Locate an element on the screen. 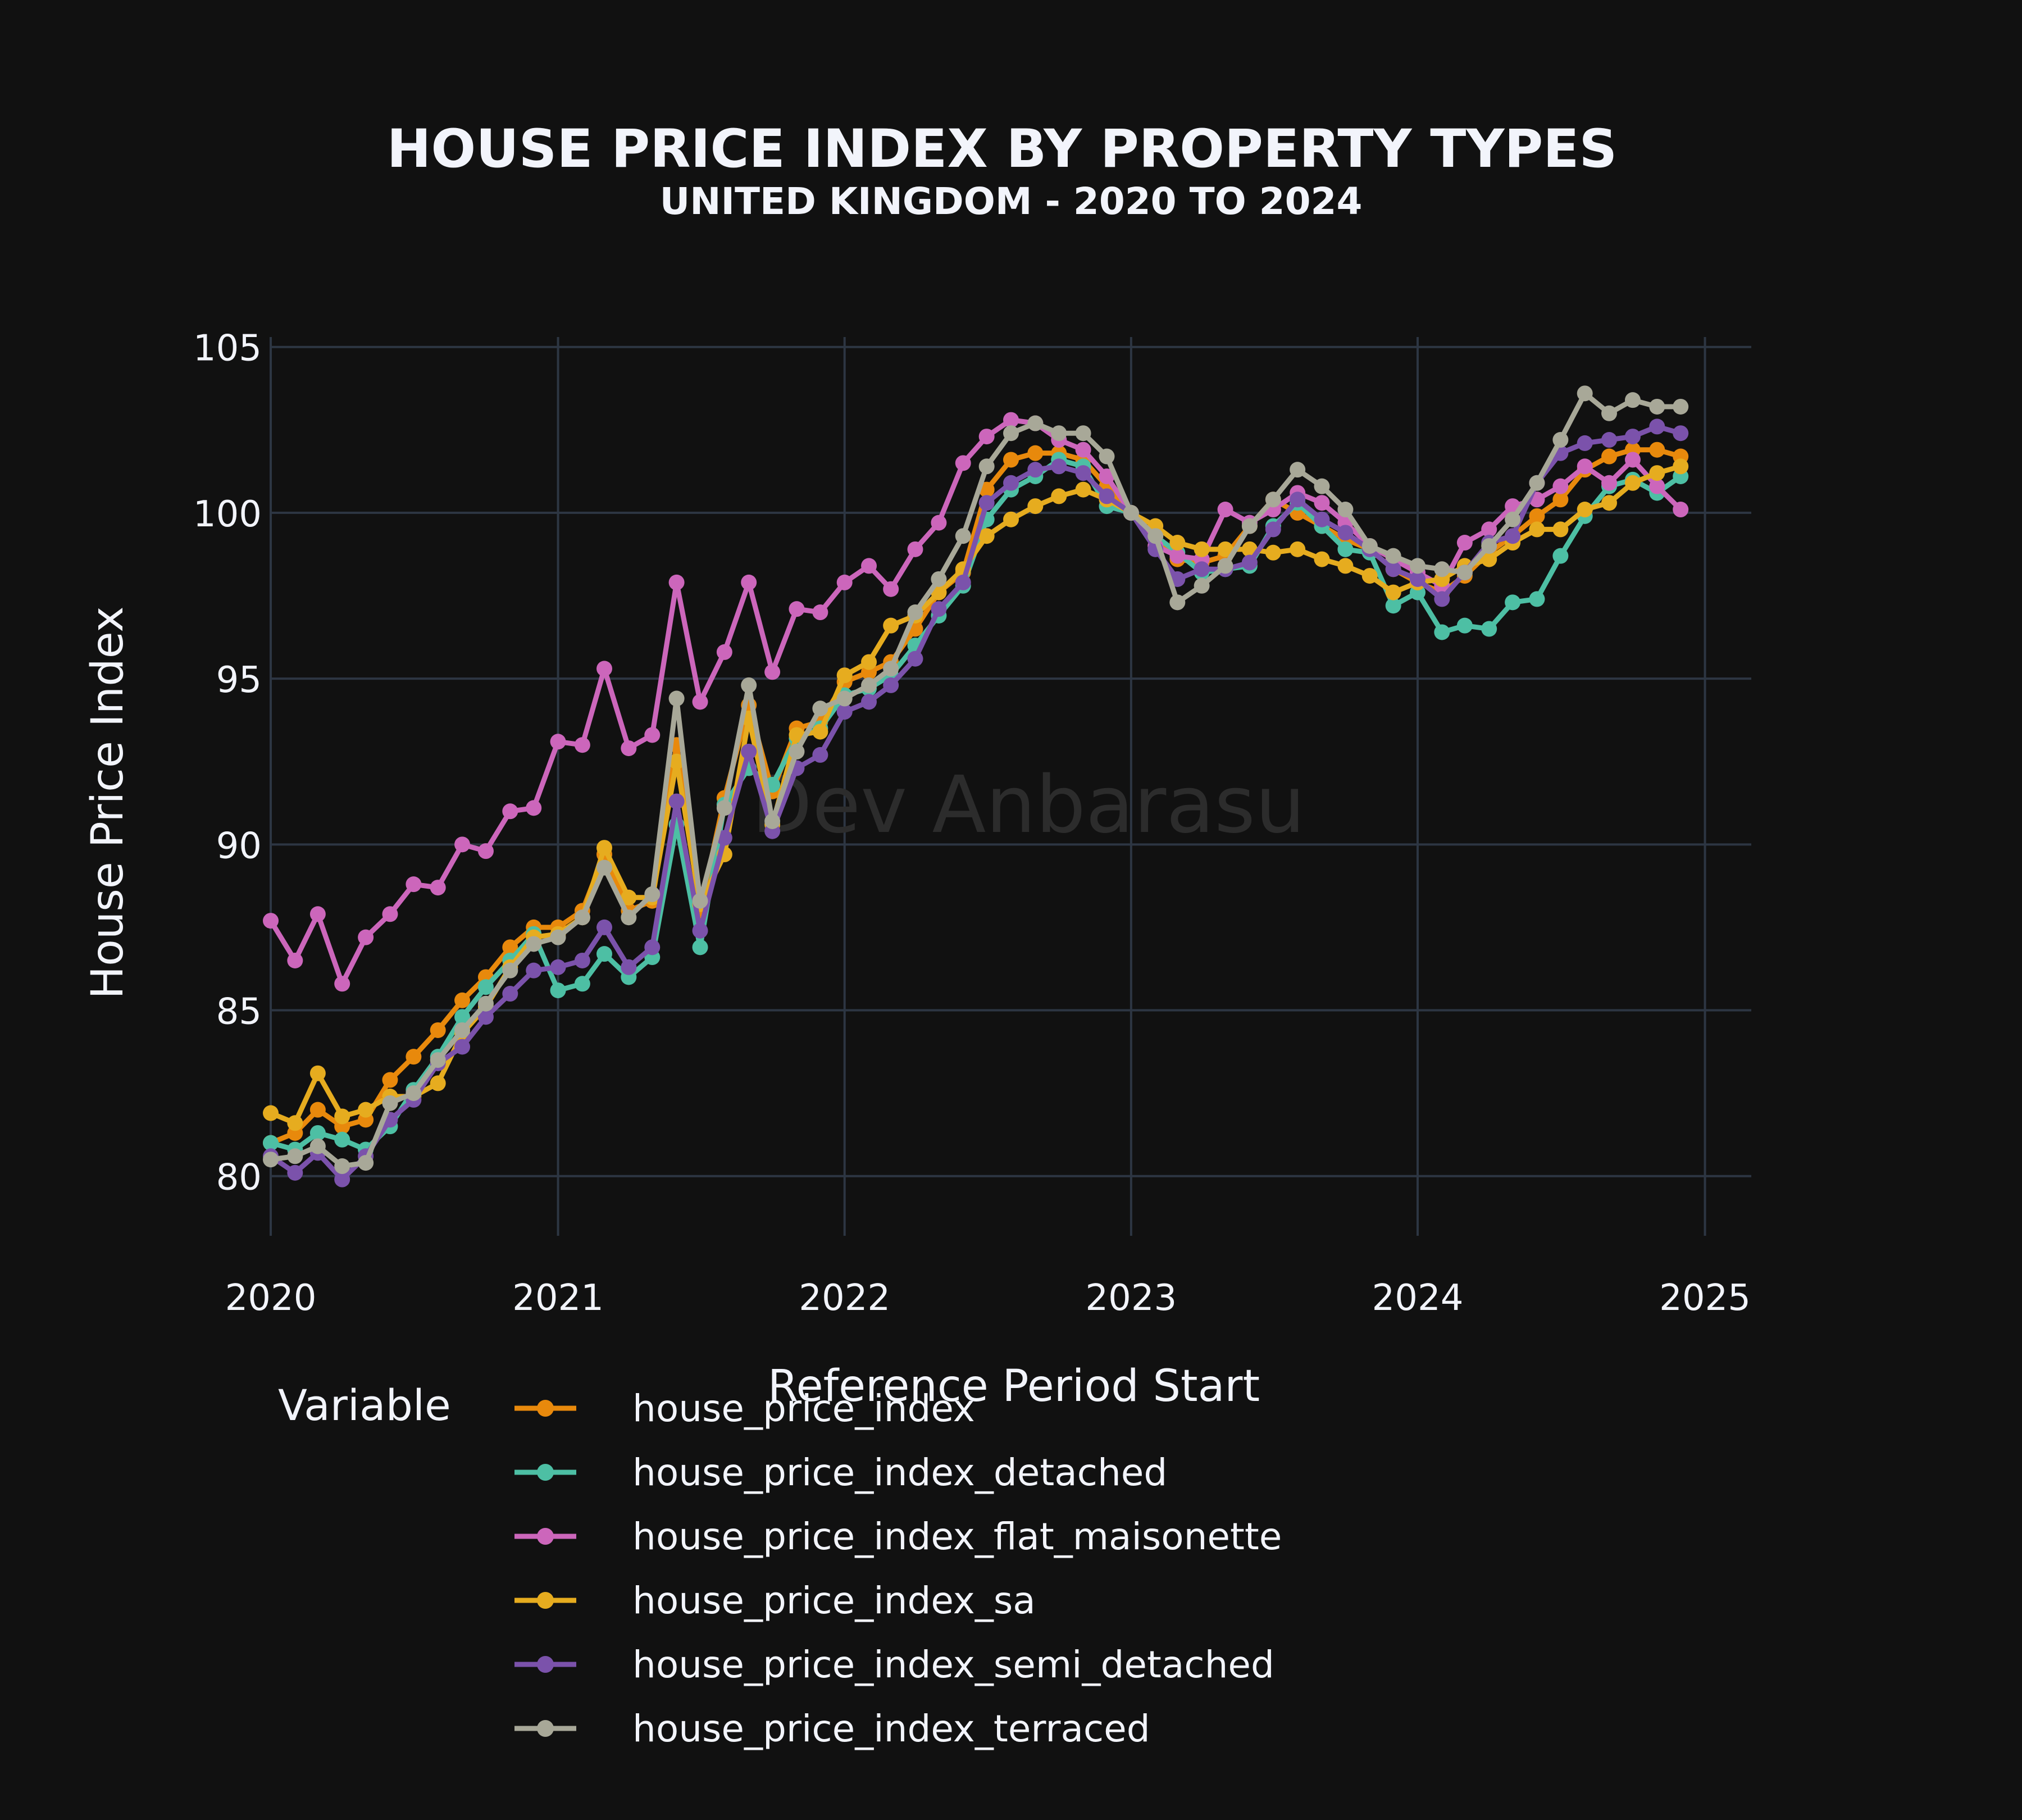 The image size is (2022, 1820). legend-label: house_price_index is located at coordinates (803, 1409).